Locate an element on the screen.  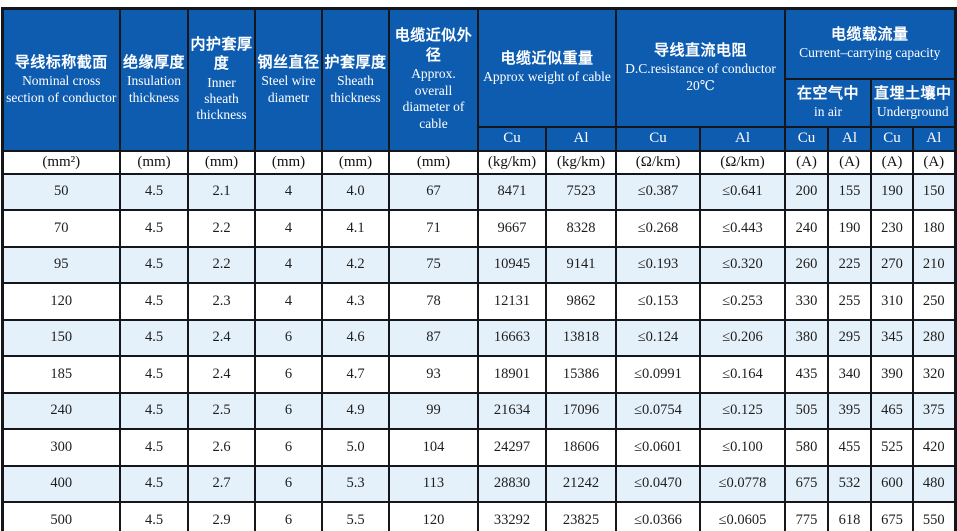
unit-cell: (kg/km) is located at coordinates (581, 162).